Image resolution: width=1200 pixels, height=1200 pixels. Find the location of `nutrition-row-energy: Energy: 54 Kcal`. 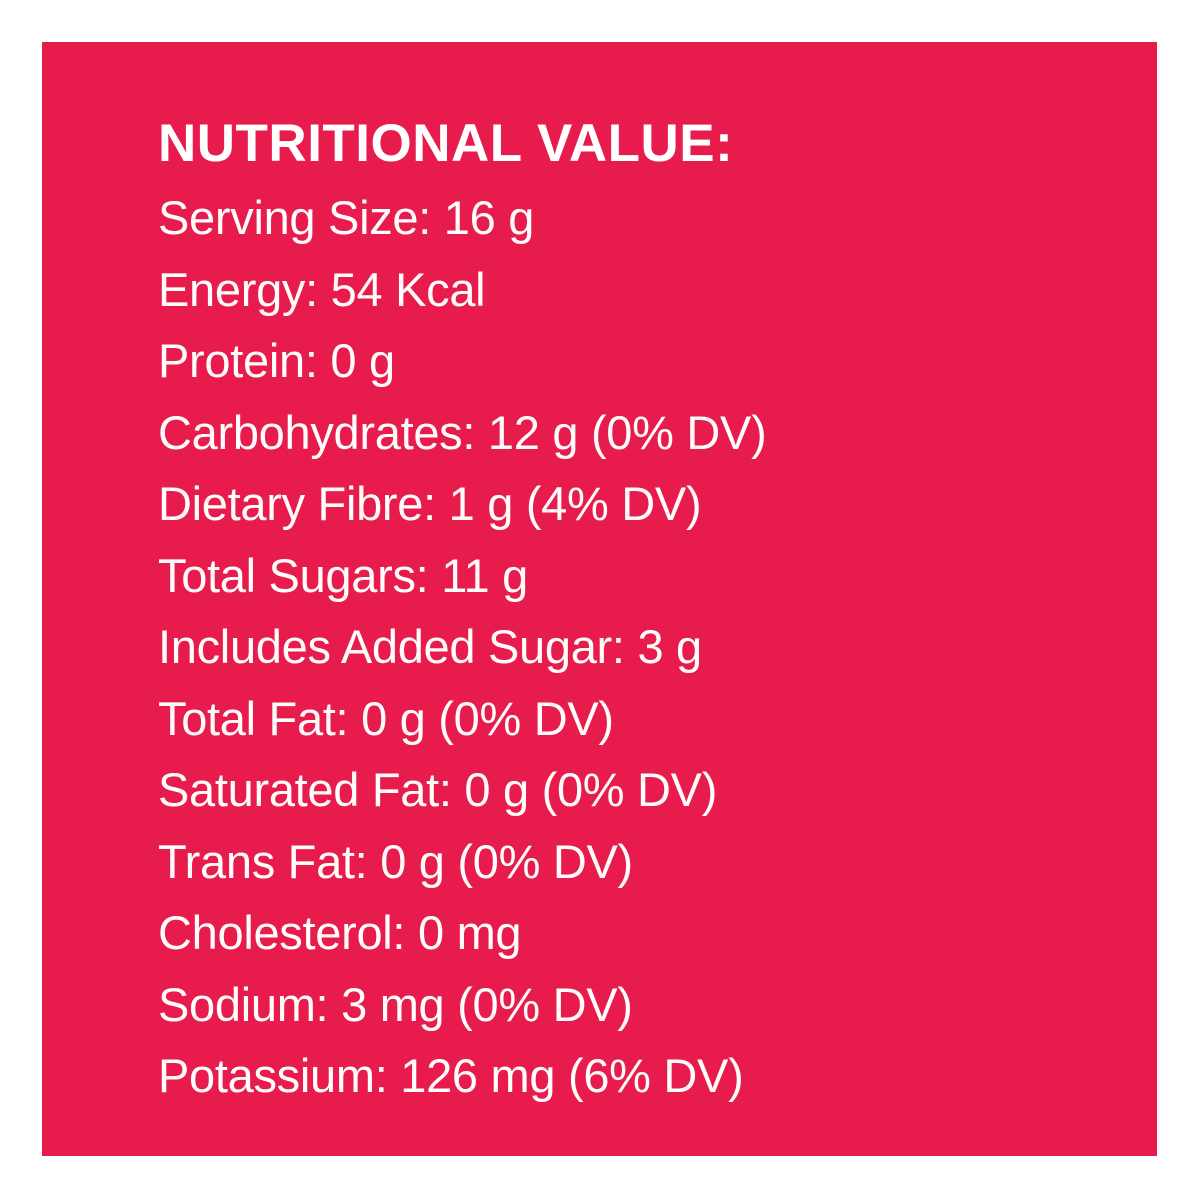

nutrition-row-energy: Energy: 54 Kcal is located at coordinates (637, 290).